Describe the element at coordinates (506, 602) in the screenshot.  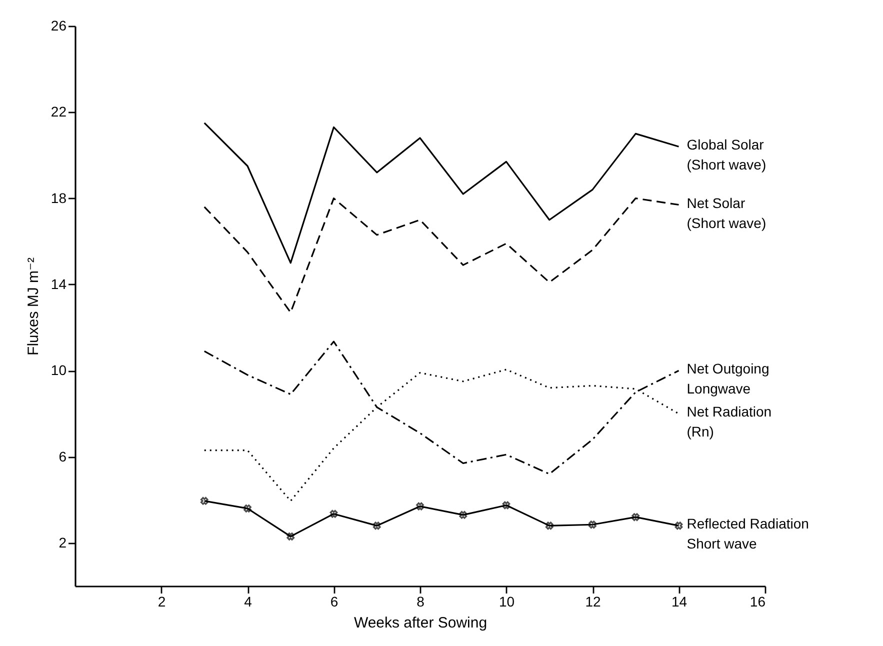
I see `x-tick-label: 10` at that location.